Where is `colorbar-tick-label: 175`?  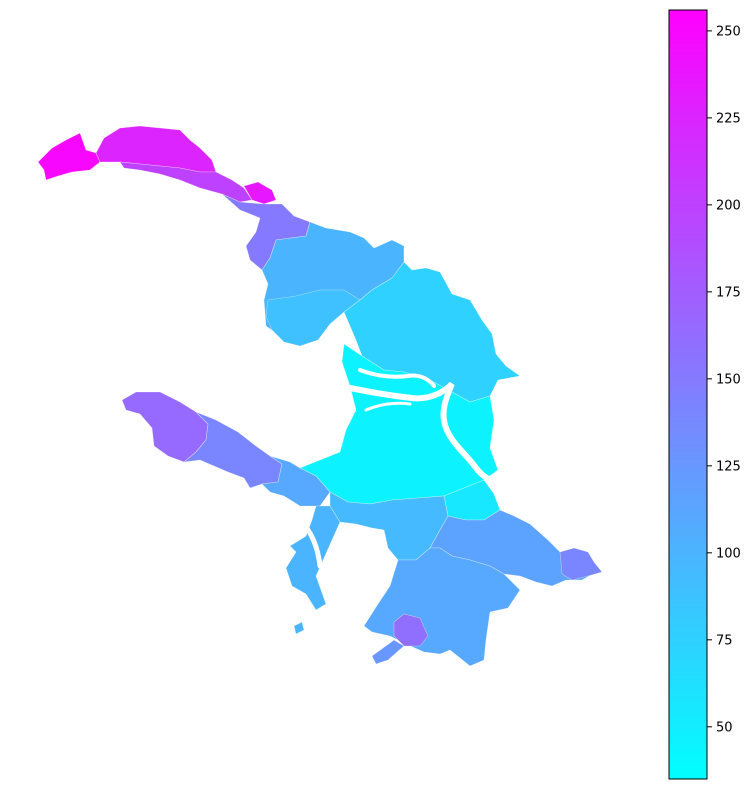 colorbar-tick-label: 175 is located at coordinates (728, 292).